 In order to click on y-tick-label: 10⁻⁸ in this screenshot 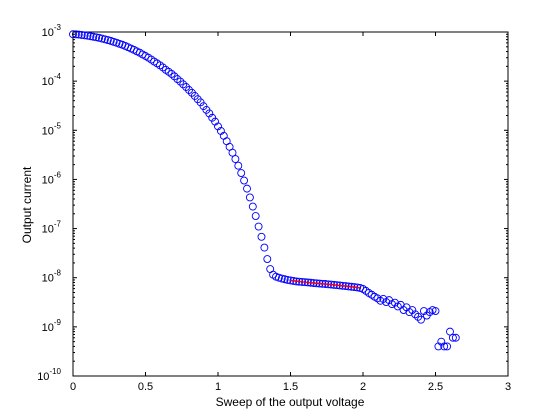, I will do `click(52, 277)`.